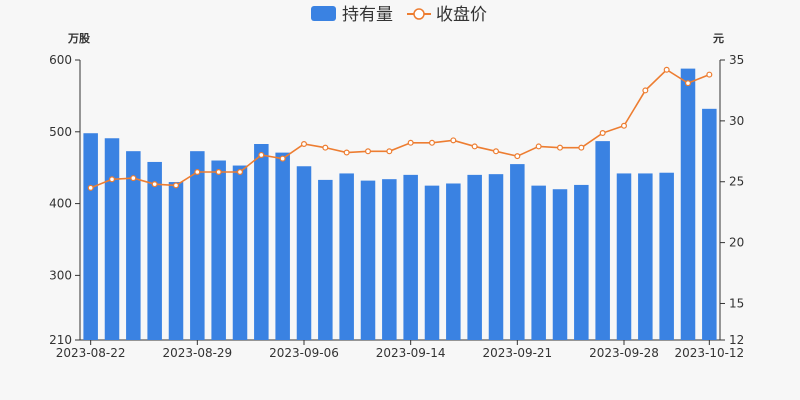 The image size is (800, 400). Describe the element at coordinates (60, 275) in the screenshot. I see `left-tick-label: 300` at that location.